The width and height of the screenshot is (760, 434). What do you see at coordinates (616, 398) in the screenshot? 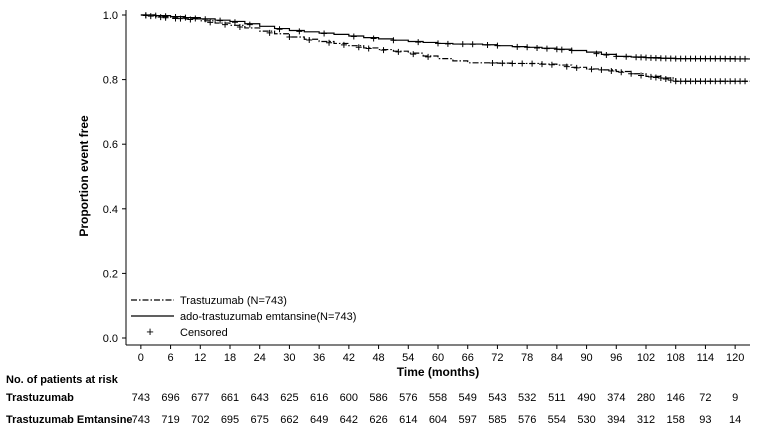
I see `risk-value-trastuzumab-96: 374` at bounding box center [616, 398].